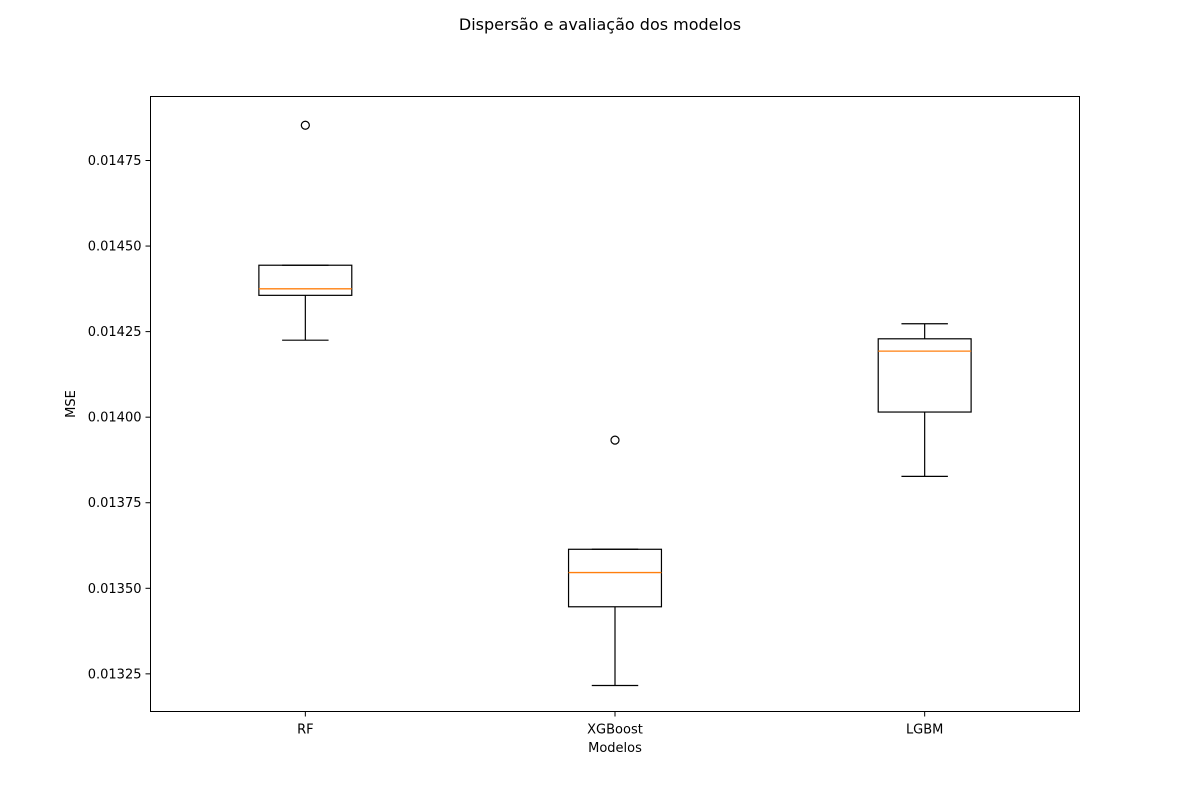 This screenshot has height=800, width=1200. What do you see at coordinates (600, 24) in the screenshot?
I see `chart-title: Dispersão e avaliação dos modelos` at bounding box center [600, 24].